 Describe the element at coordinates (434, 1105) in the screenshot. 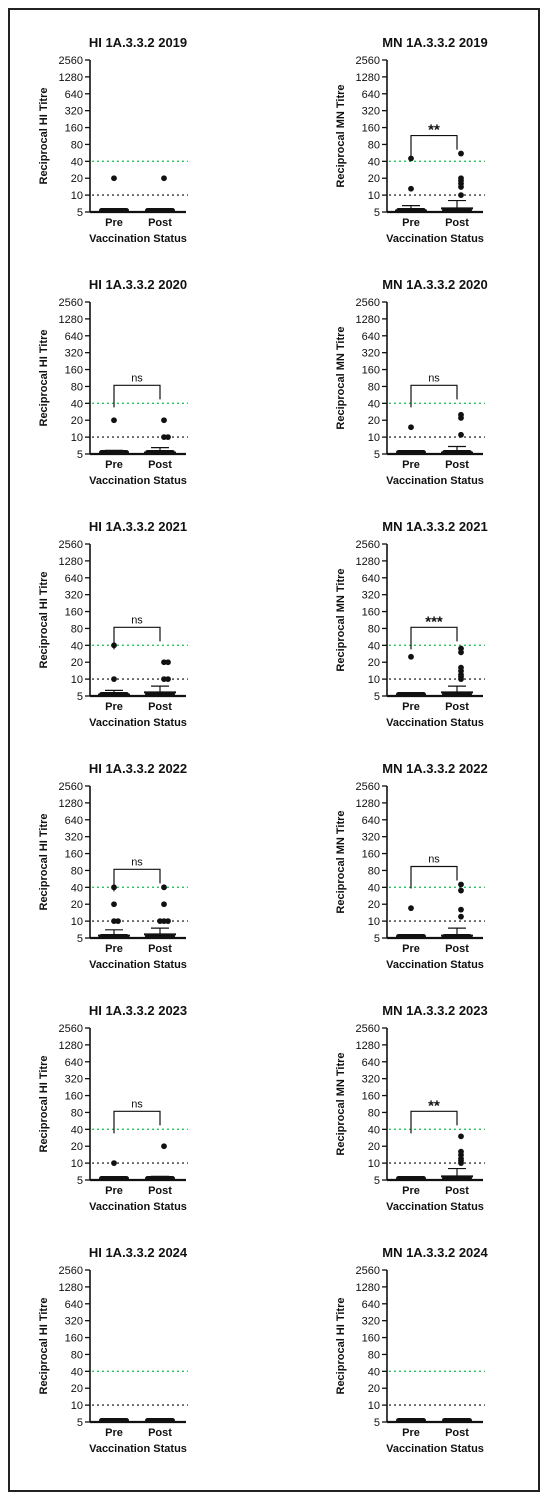

I see `significance-label: **` at that location.